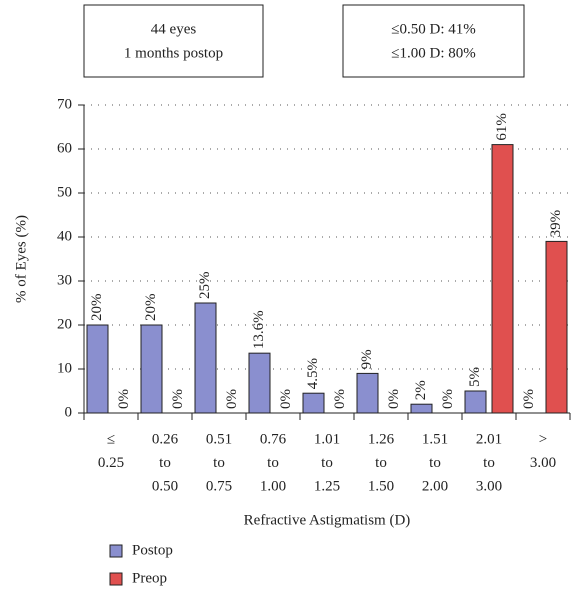 The width and height of the screenshot is (572, 605). Describe the element at coordinates (381, 486) in the screenshot. I see `x-tick-label: 1.50` at that location.